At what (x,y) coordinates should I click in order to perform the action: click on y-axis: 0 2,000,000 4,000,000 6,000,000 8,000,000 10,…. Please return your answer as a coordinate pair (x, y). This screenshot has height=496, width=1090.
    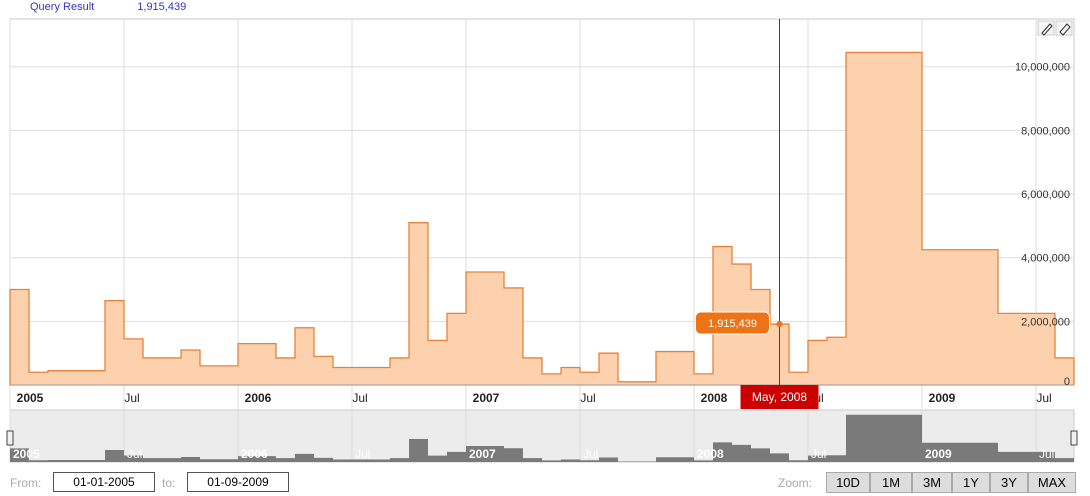
    Looking at the image, I should click on (1042, 225).